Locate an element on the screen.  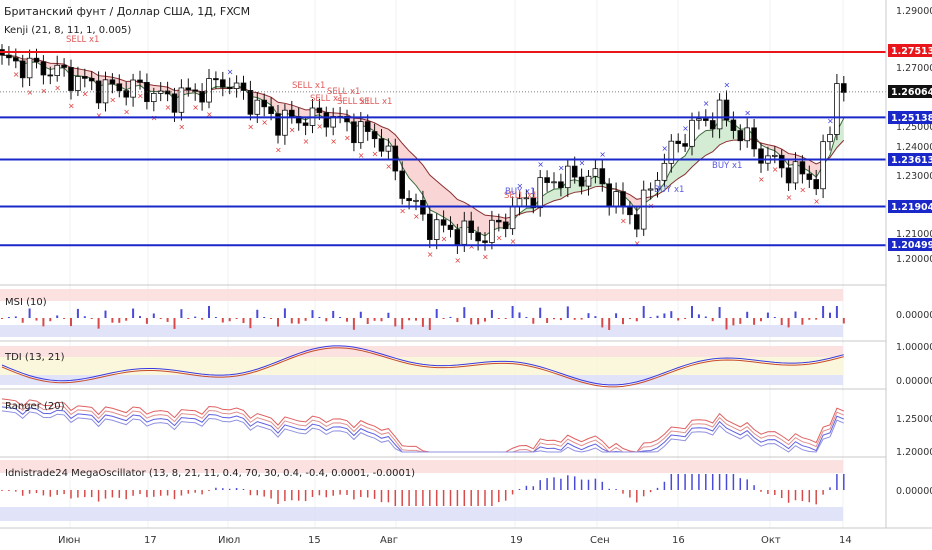
tdi-line-a is located at coordinates (422, 365).